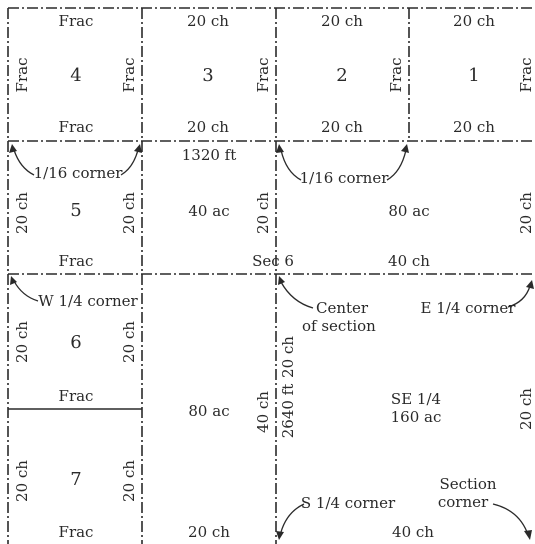 The width and height of the screenshot is (535, 544). What do you see at coordinates (396, 165) in the screenshot?
I see `arrow-1-16-right-b` at bounding box center [396, 165].